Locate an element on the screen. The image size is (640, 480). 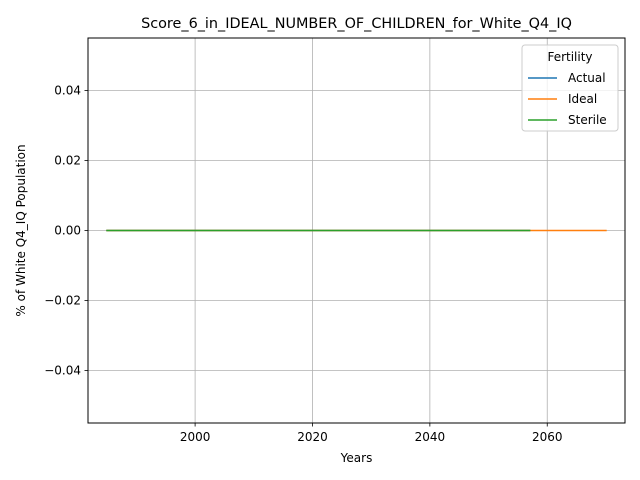
legend-label-actual: Actual is located at coordinates (587, 78).